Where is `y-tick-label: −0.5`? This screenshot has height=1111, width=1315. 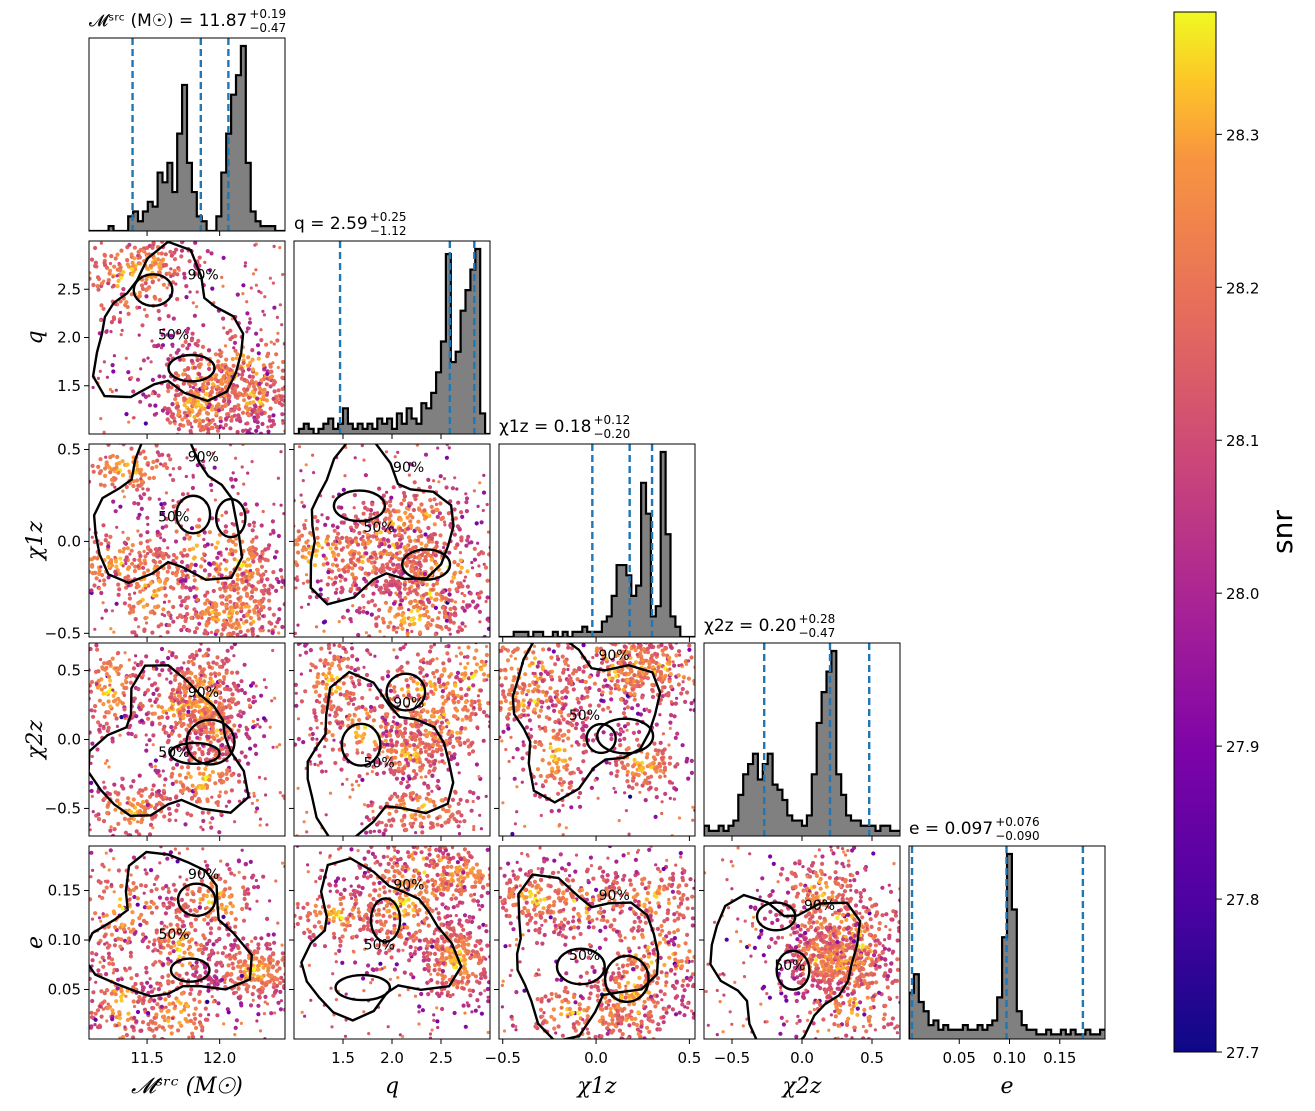
y-tick-label: −0.5 is located at coordinates (63, 633).